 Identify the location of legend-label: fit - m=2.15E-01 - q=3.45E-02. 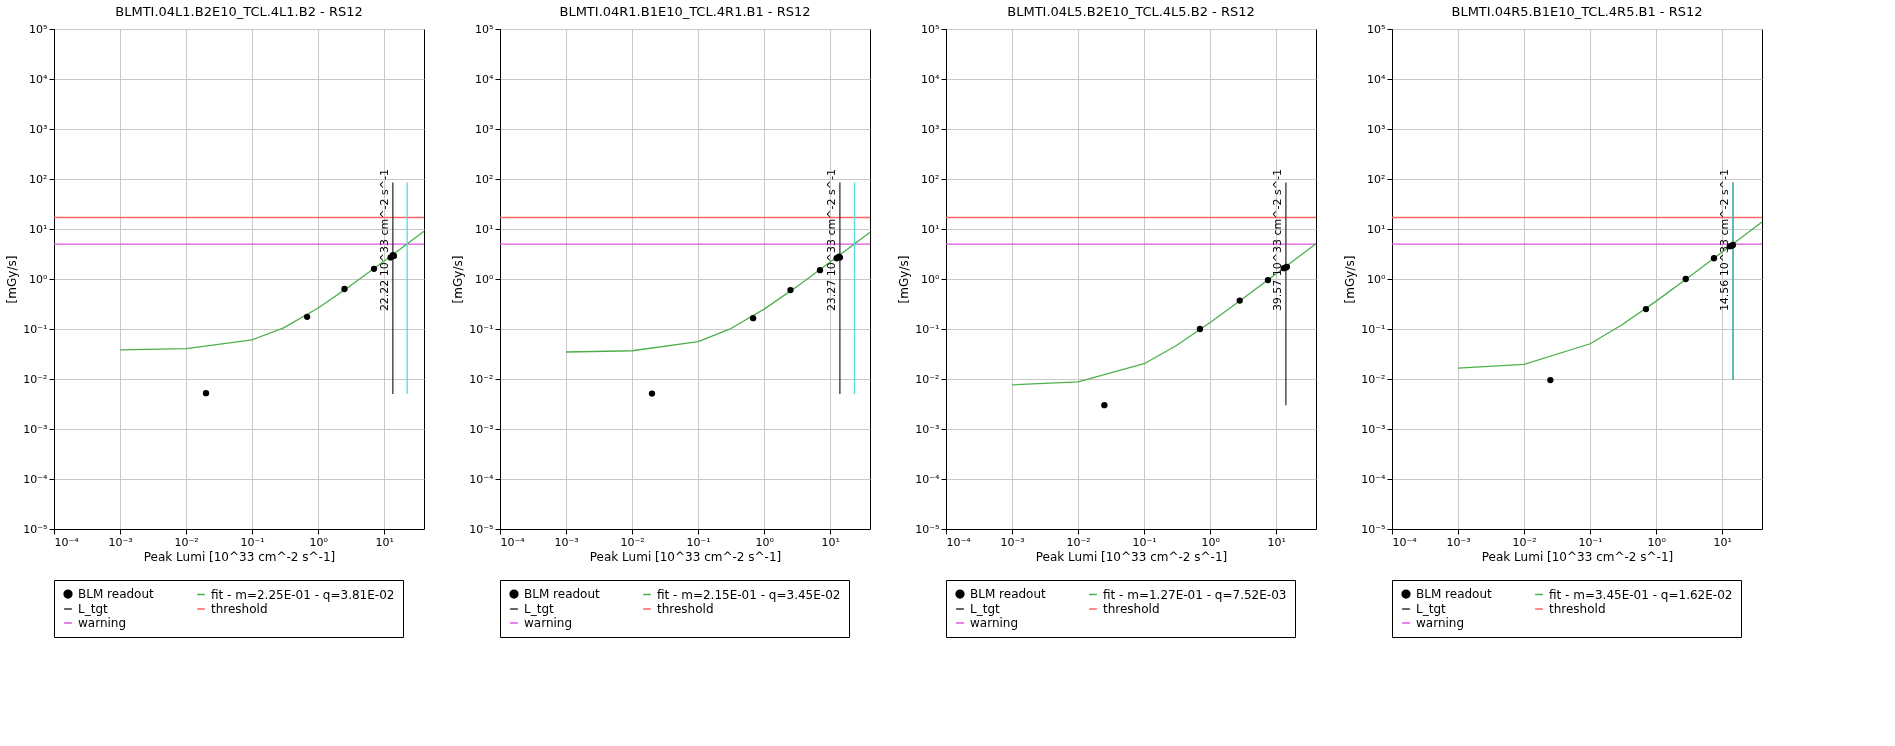
(749, 594).